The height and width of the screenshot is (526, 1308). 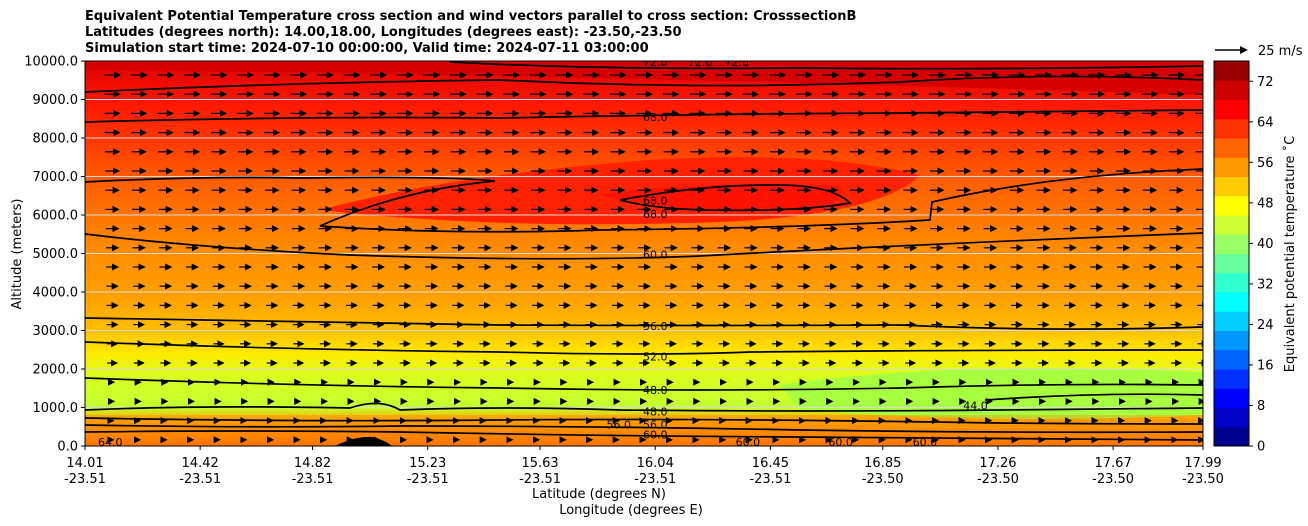 What do you see at coordinates (17, 254) in the screenshot?
I see `y-axis-label: Altitude (meters)` at bounding box center [17, 254].